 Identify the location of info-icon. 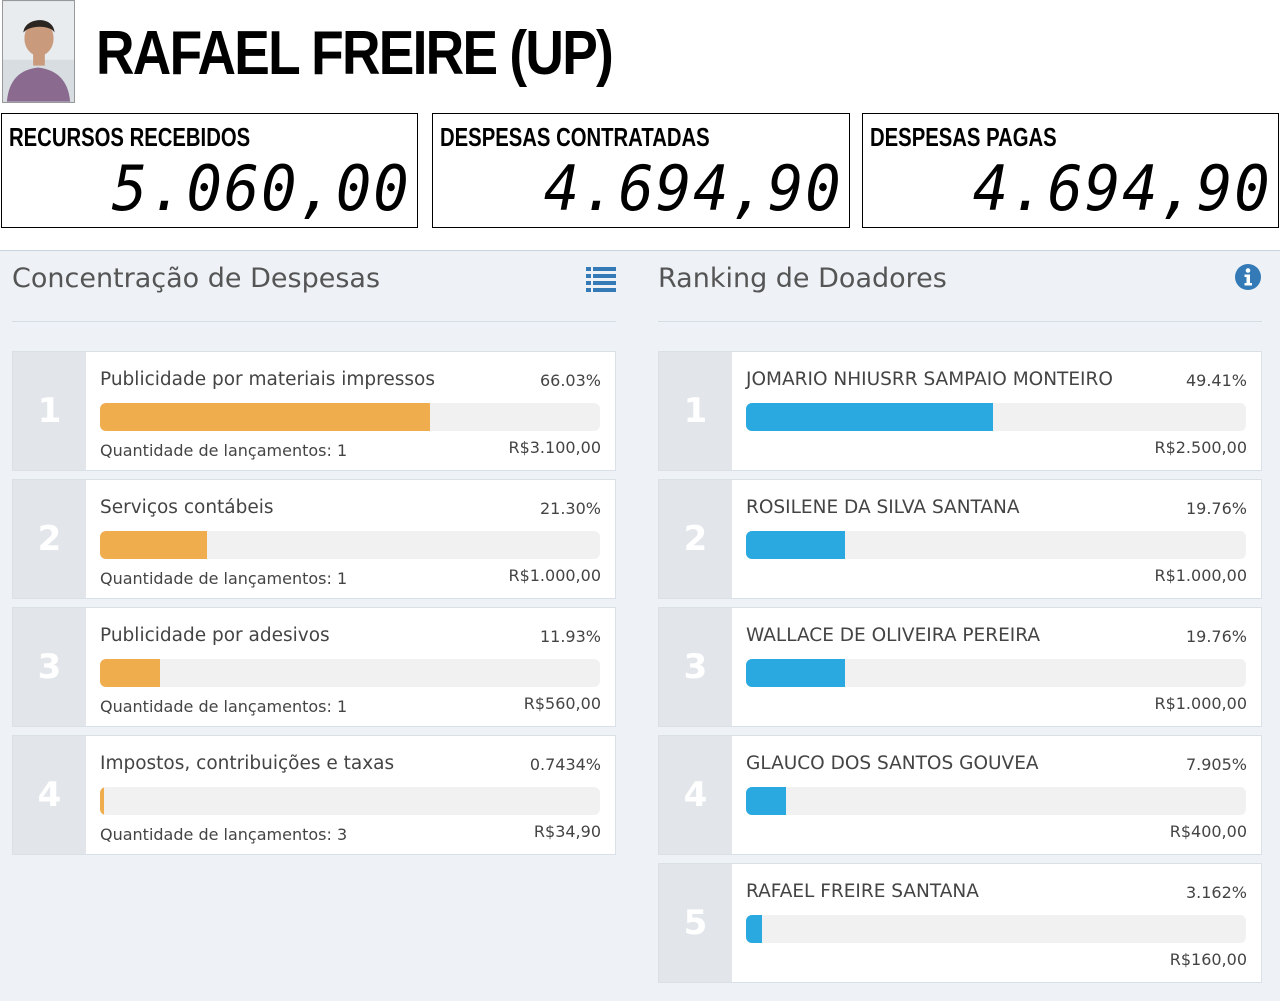
(1249, 278).